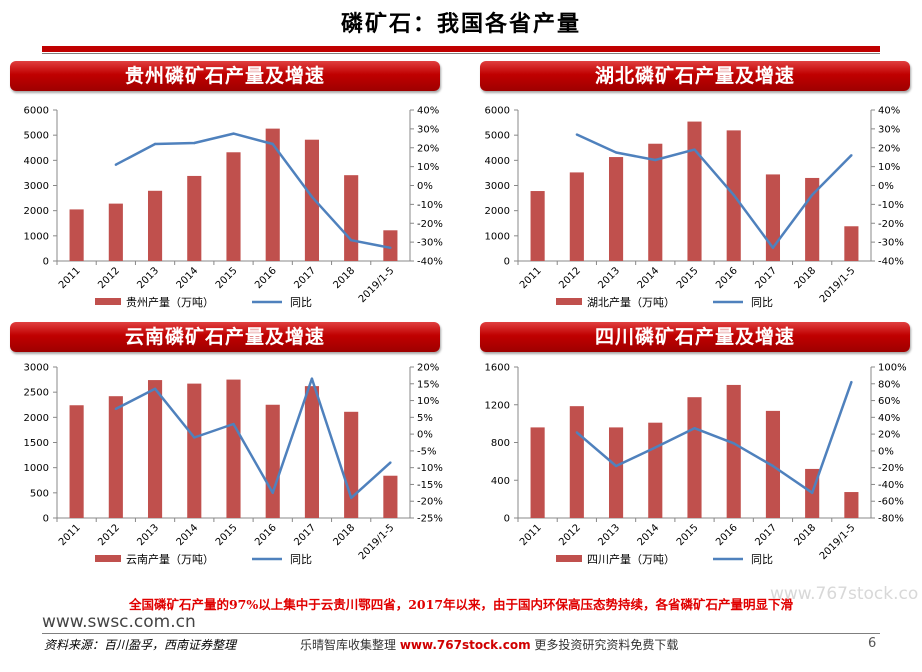  What do you see at coordinates (225, 337) in the screenshot?
I see `chart-title-yunnan: 云南磷矿石产量及增速` at bounding box center [225, 337].